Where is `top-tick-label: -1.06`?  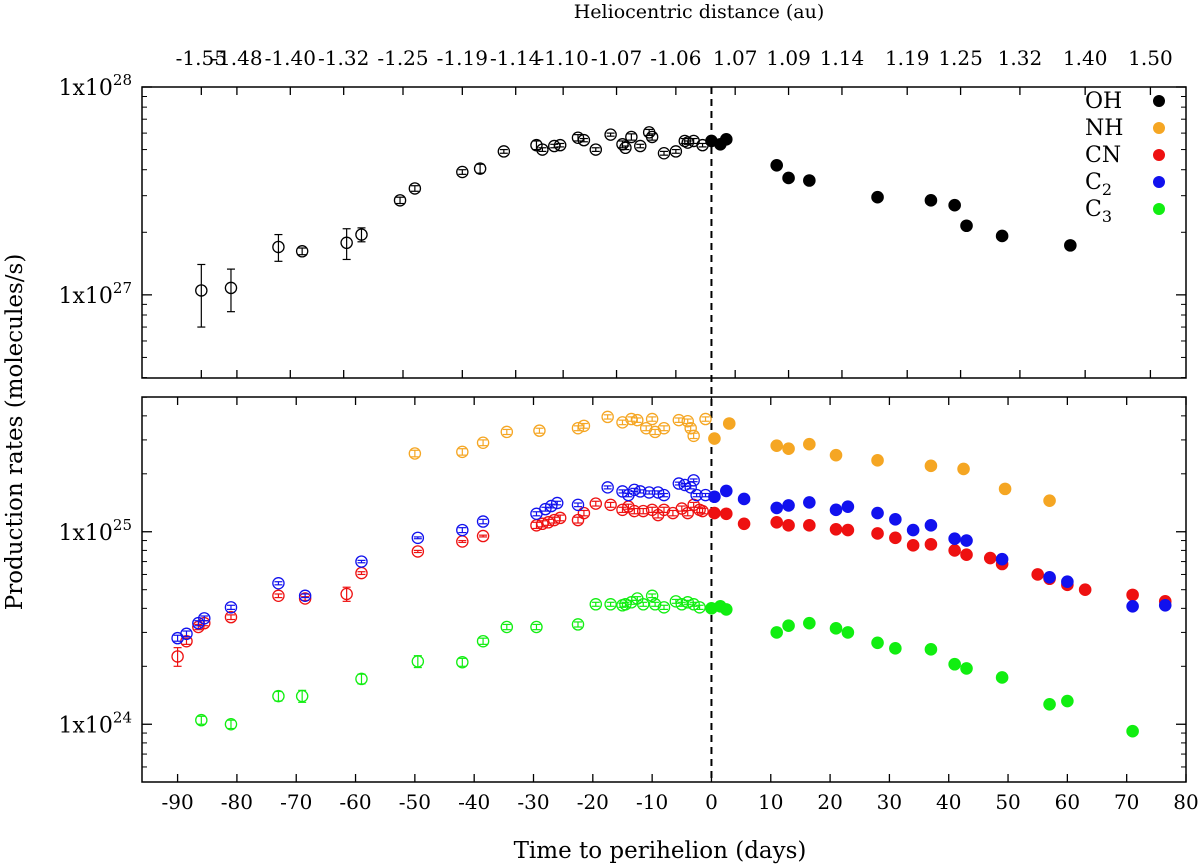
top-tick-label: -1.06 is located at coordinates (675, 58).